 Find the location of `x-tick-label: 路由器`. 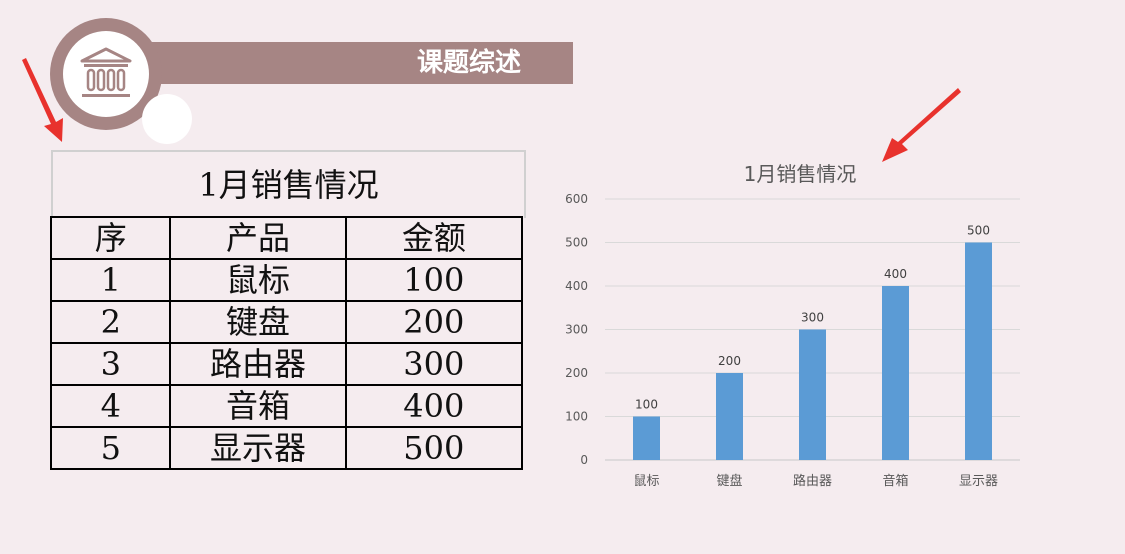

x-tick-label: 路由器 is located at coordinates (812, 481).